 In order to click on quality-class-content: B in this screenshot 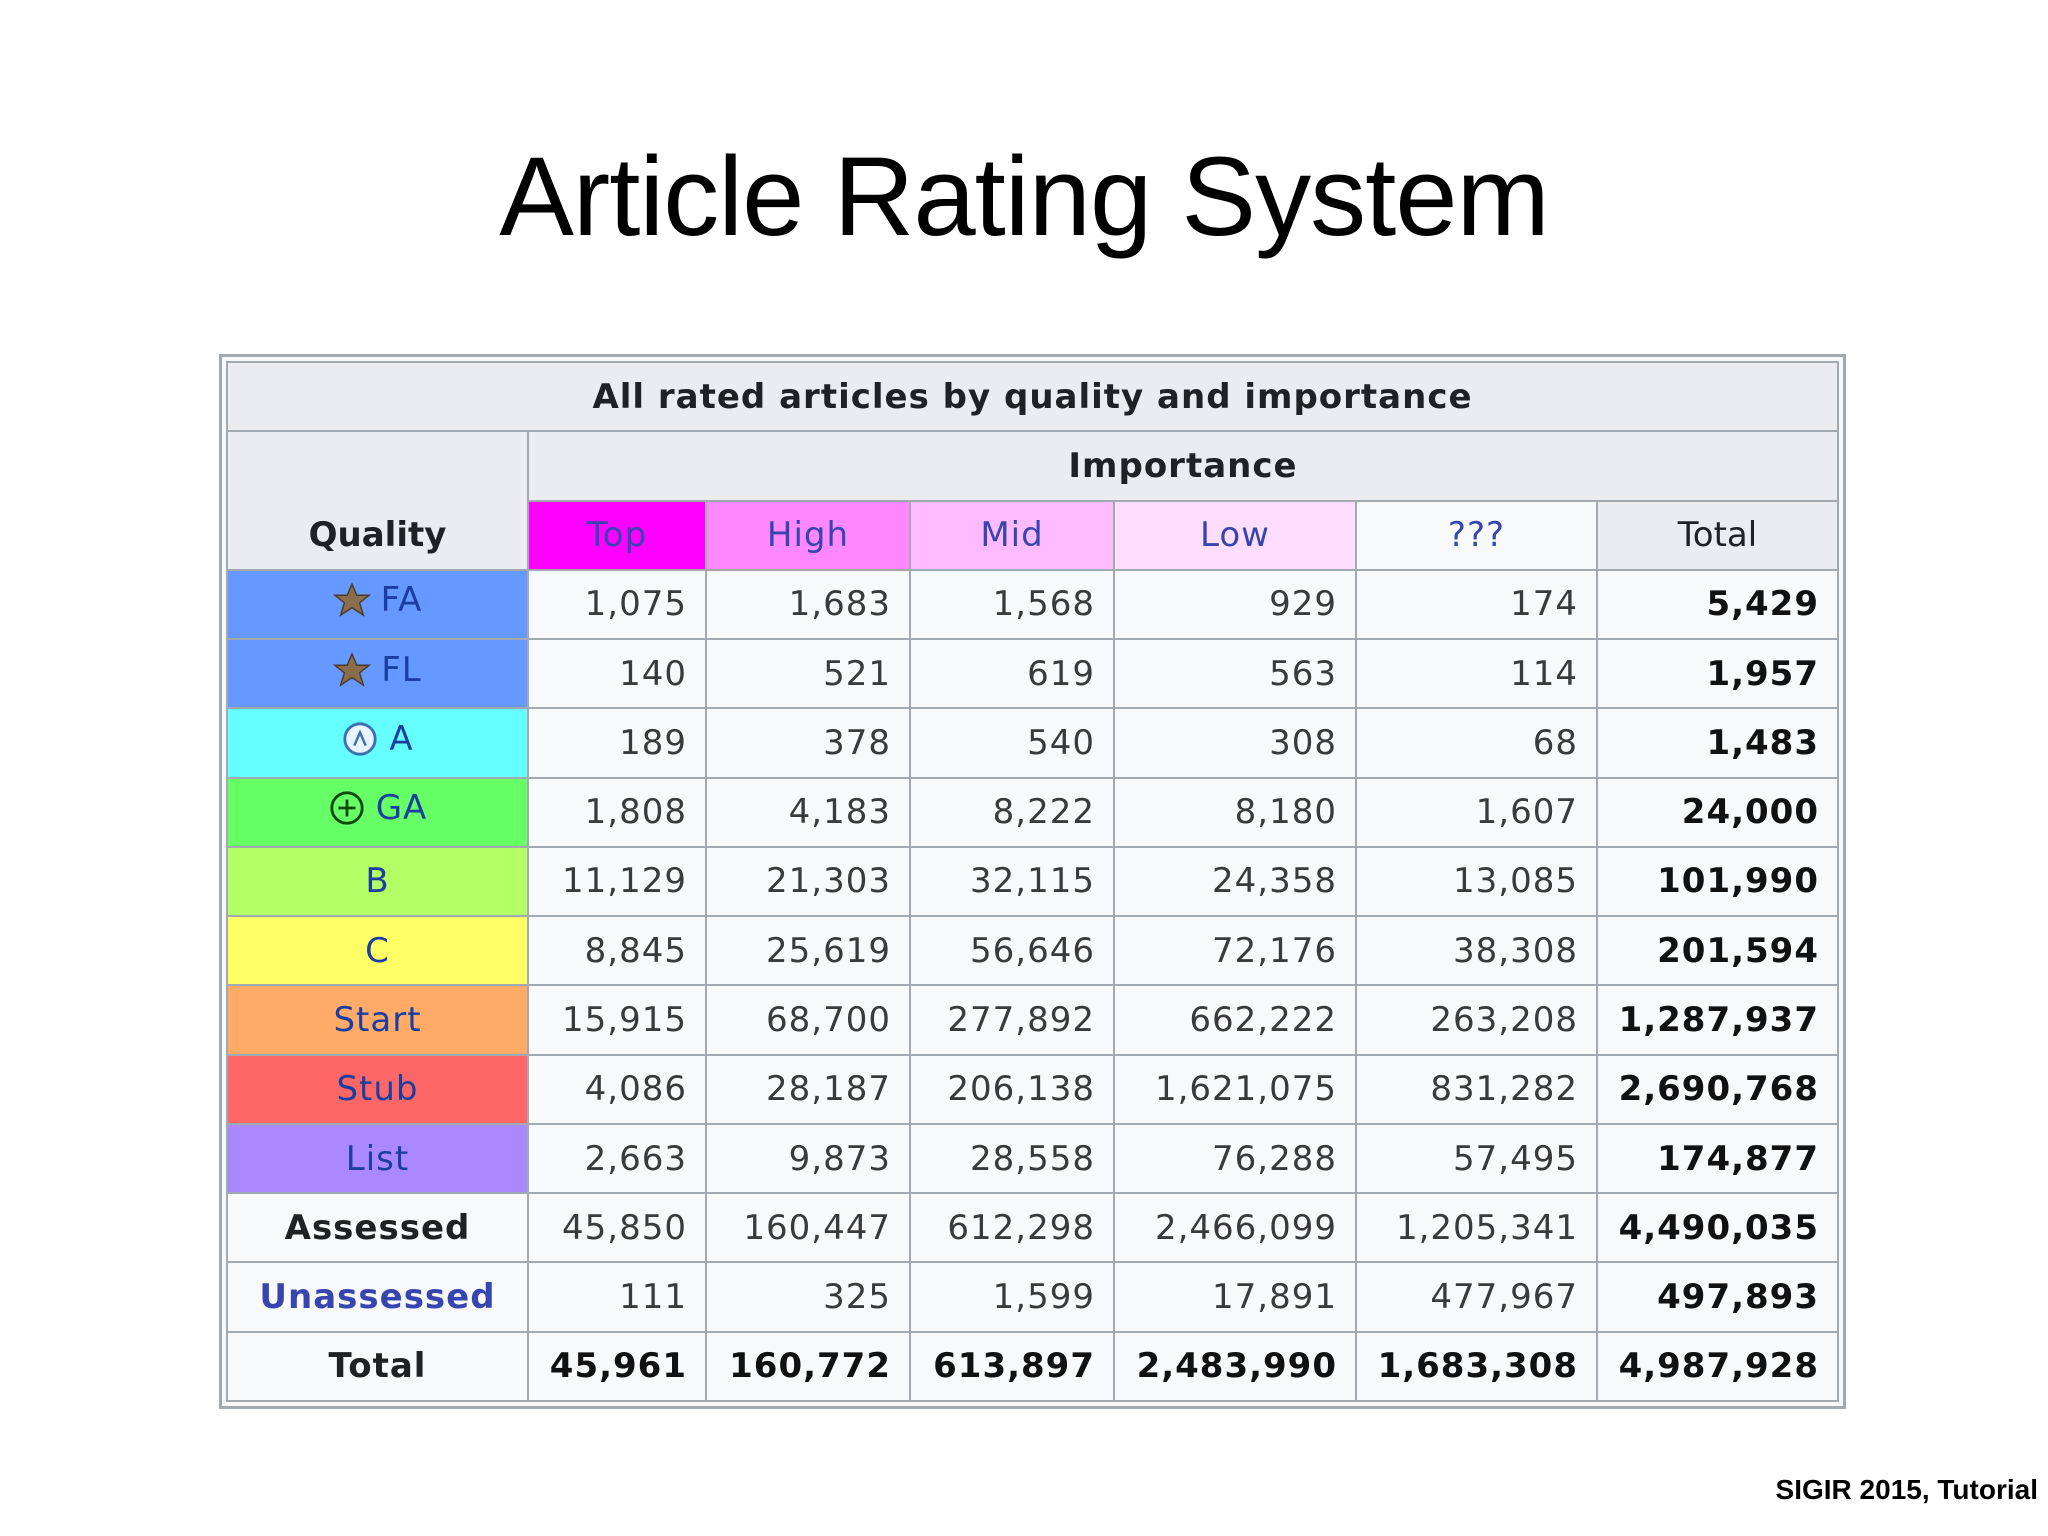, I will do `click(377, 881)`.